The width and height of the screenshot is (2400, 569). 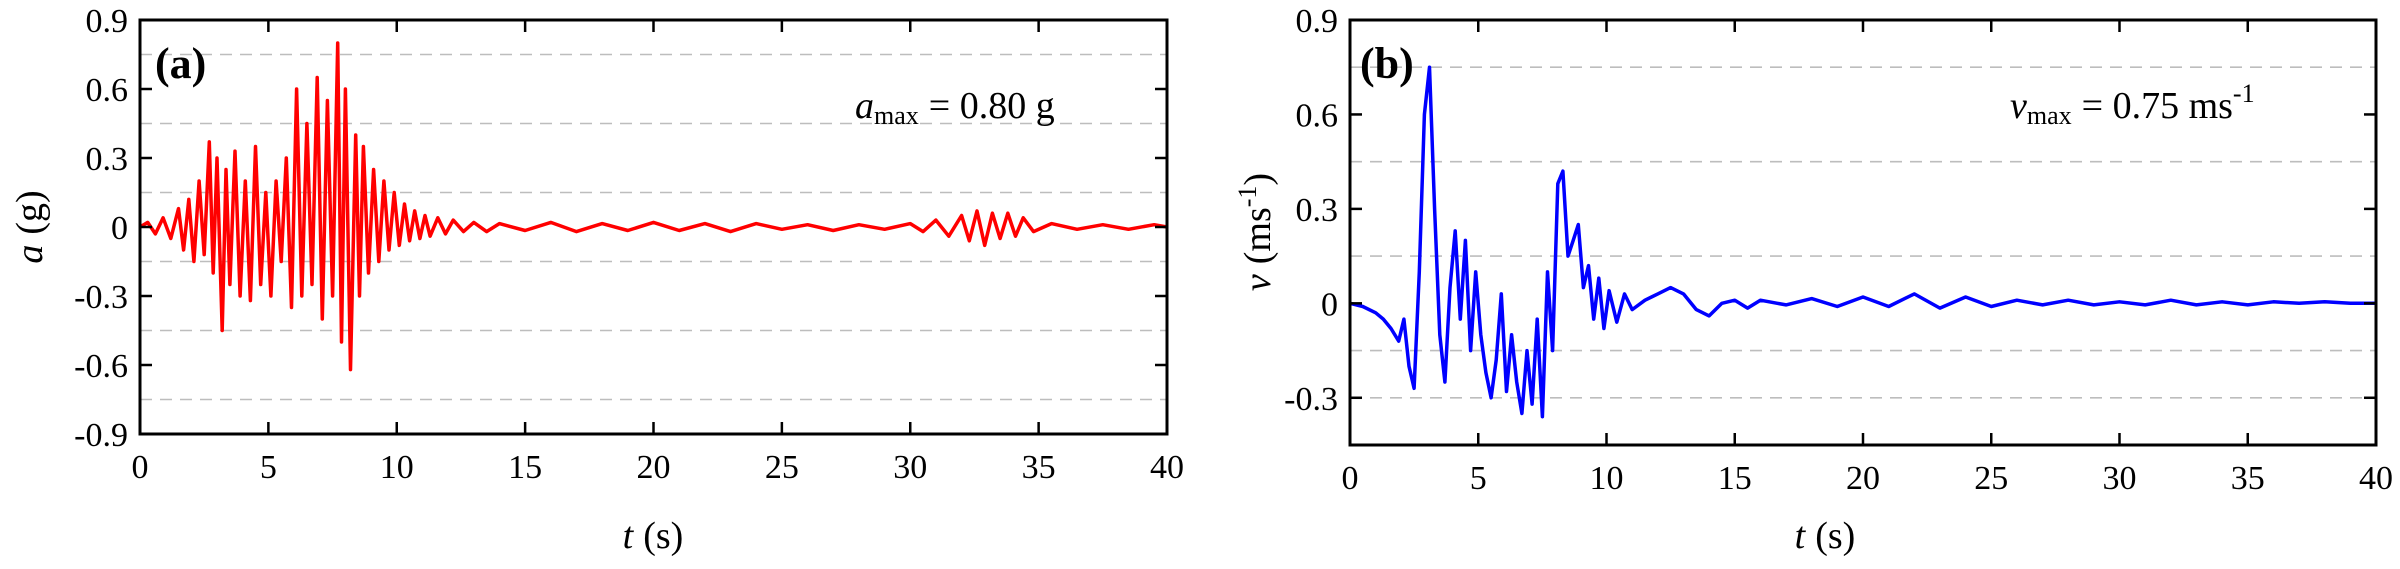 I want to click on panel-a-xtick-label-3: 15, so click(x=525, y=467).